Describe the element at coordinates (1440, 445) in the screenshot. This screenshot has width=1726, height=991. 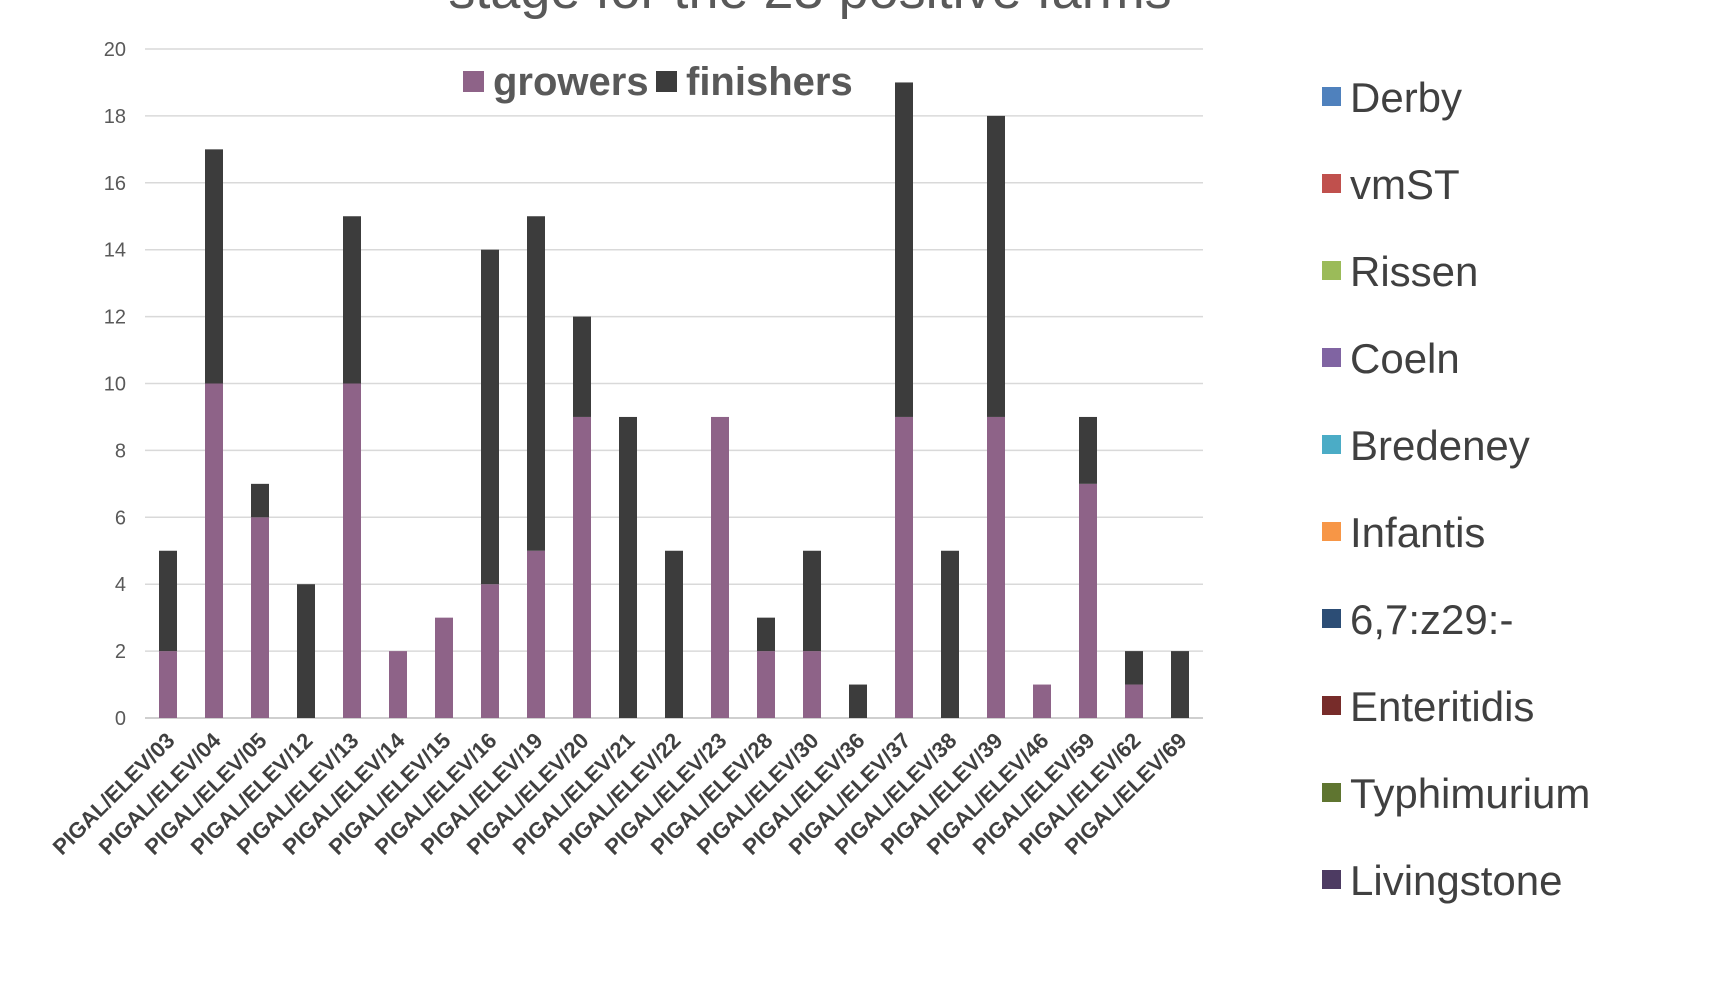
I see `side-legend-label: Bredeney` at that location.